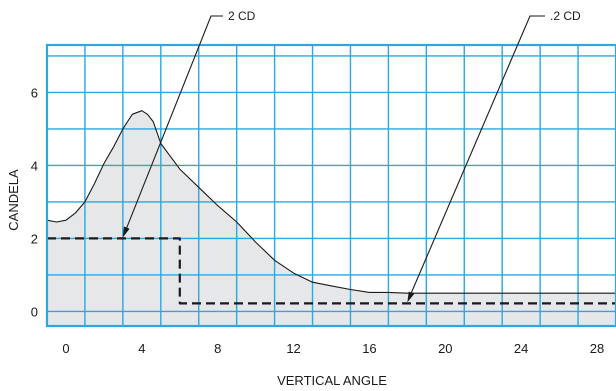 The image size is (616, 391). I want to click on x-tick-label: 0, so click(65, 348).